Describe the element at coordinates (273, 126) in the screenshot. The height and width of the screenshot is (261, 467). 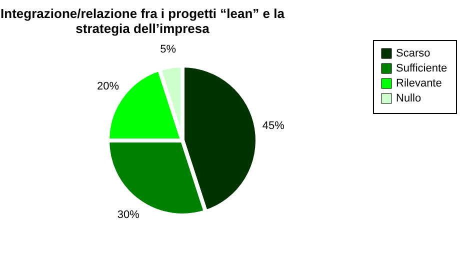
I see `data-label: 45%` at that location.